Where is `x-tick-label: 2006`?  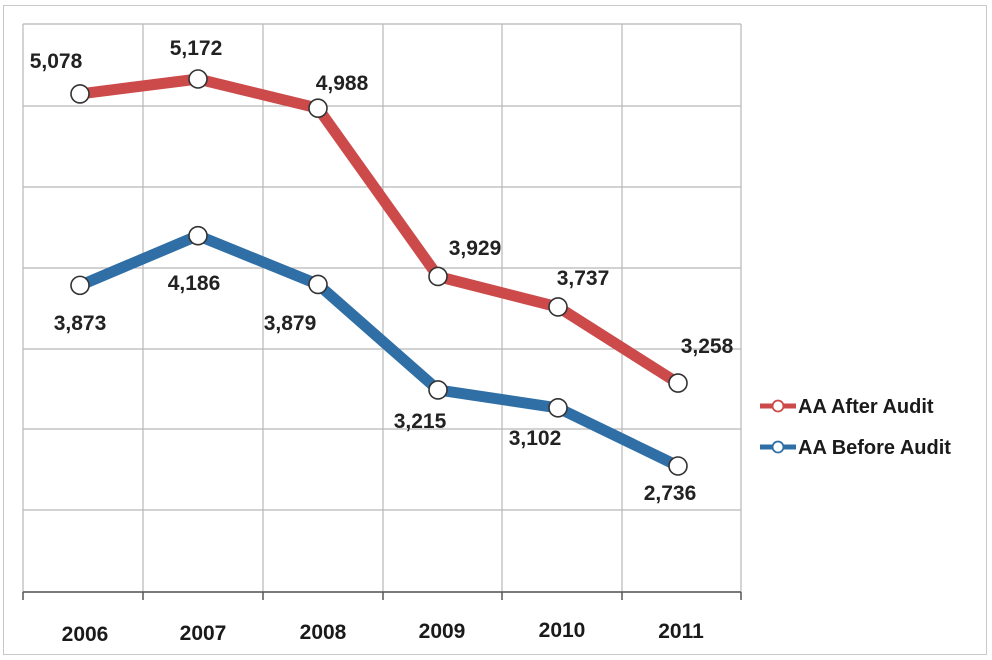
x-tick-label: 2006 is located at coordinates (85, 634).